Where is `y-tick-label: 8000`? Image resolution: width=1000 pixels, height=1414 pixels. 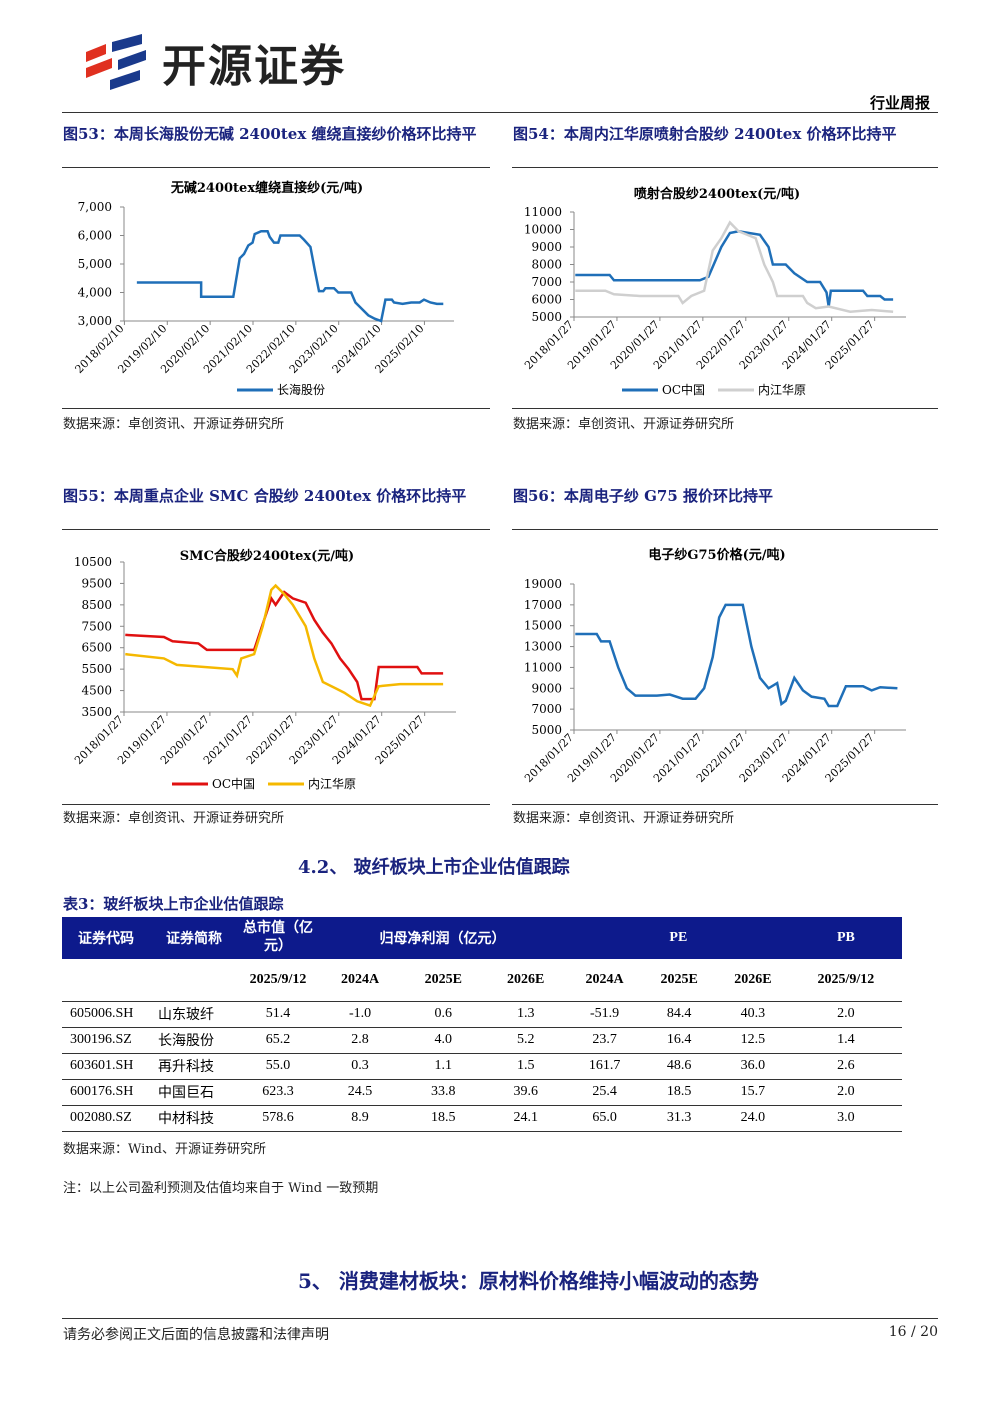 y-tick-label: 8000 is located at coordinates (546, 265).